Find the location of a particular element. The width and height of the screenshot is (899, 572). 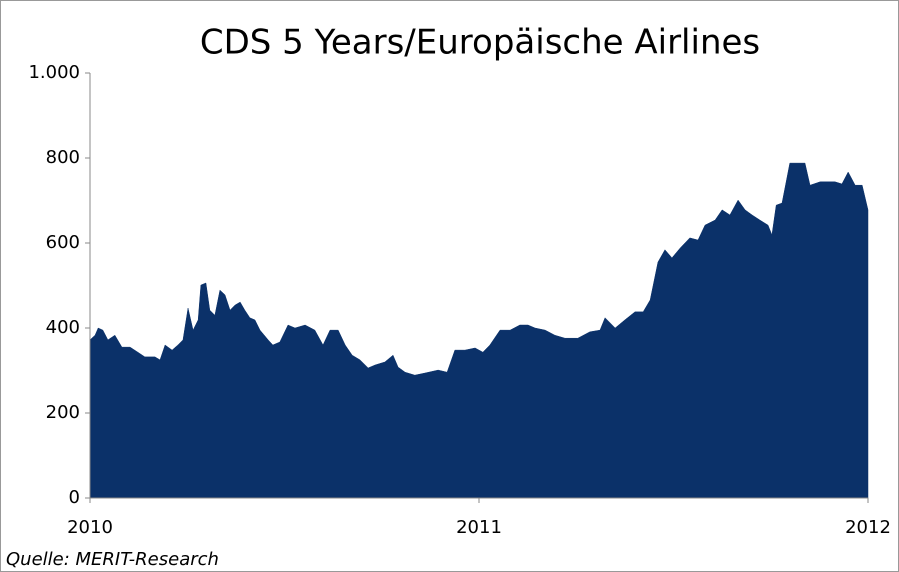

x-tick-label: 2011 is located at coordinates (479, 527).